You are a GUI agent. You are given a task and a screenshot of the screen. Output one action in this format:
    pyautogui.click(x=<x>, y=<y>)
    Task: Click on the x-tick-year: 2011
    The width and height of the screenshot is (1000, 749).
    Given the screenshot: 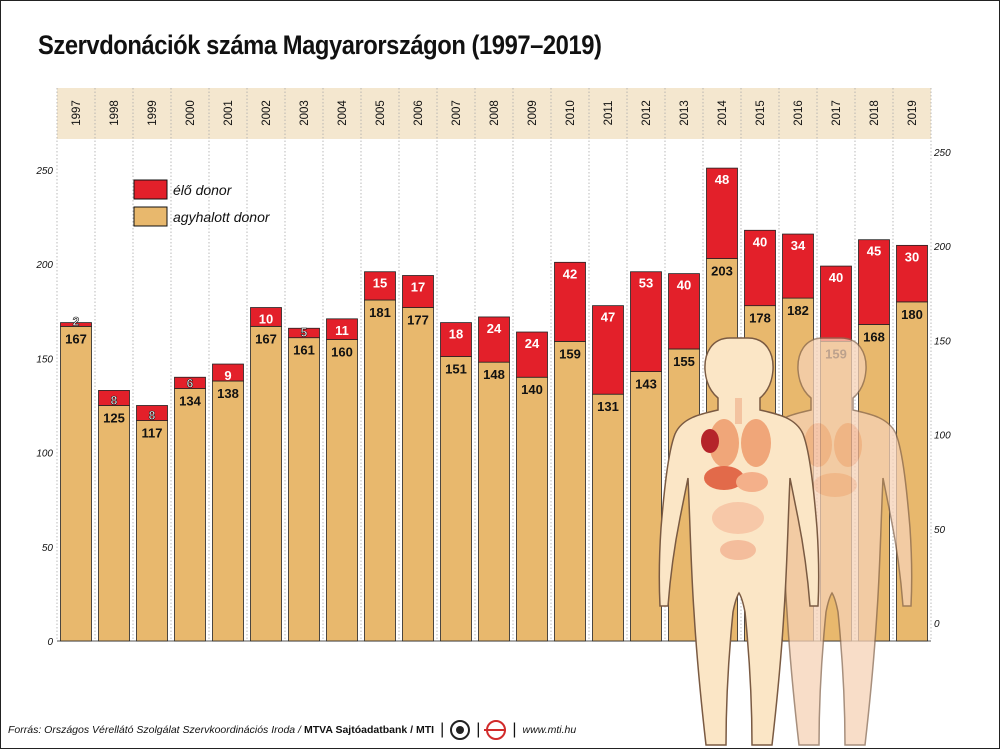 What is the action you would take?
    pyautogui.click(x=609, y=113)
    